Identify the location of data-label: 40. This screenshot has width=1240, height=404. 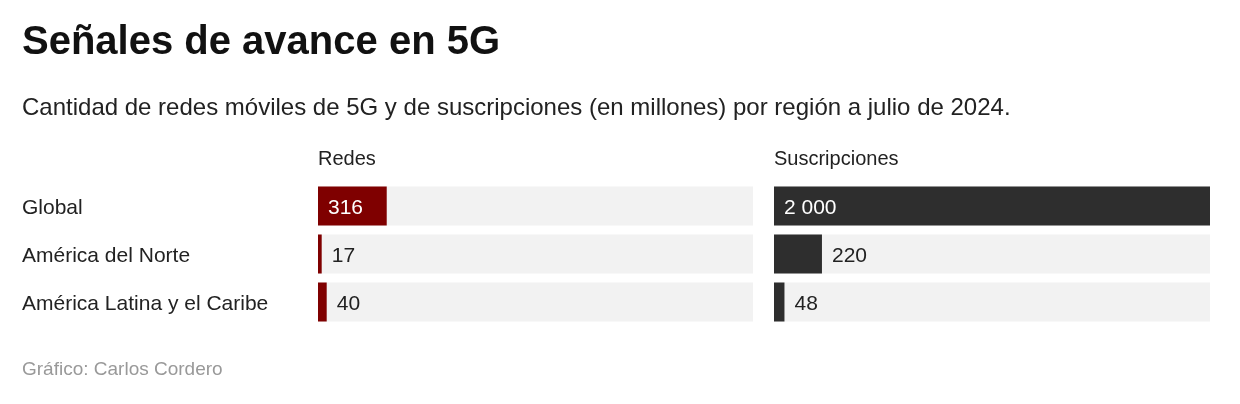
(348, 302).